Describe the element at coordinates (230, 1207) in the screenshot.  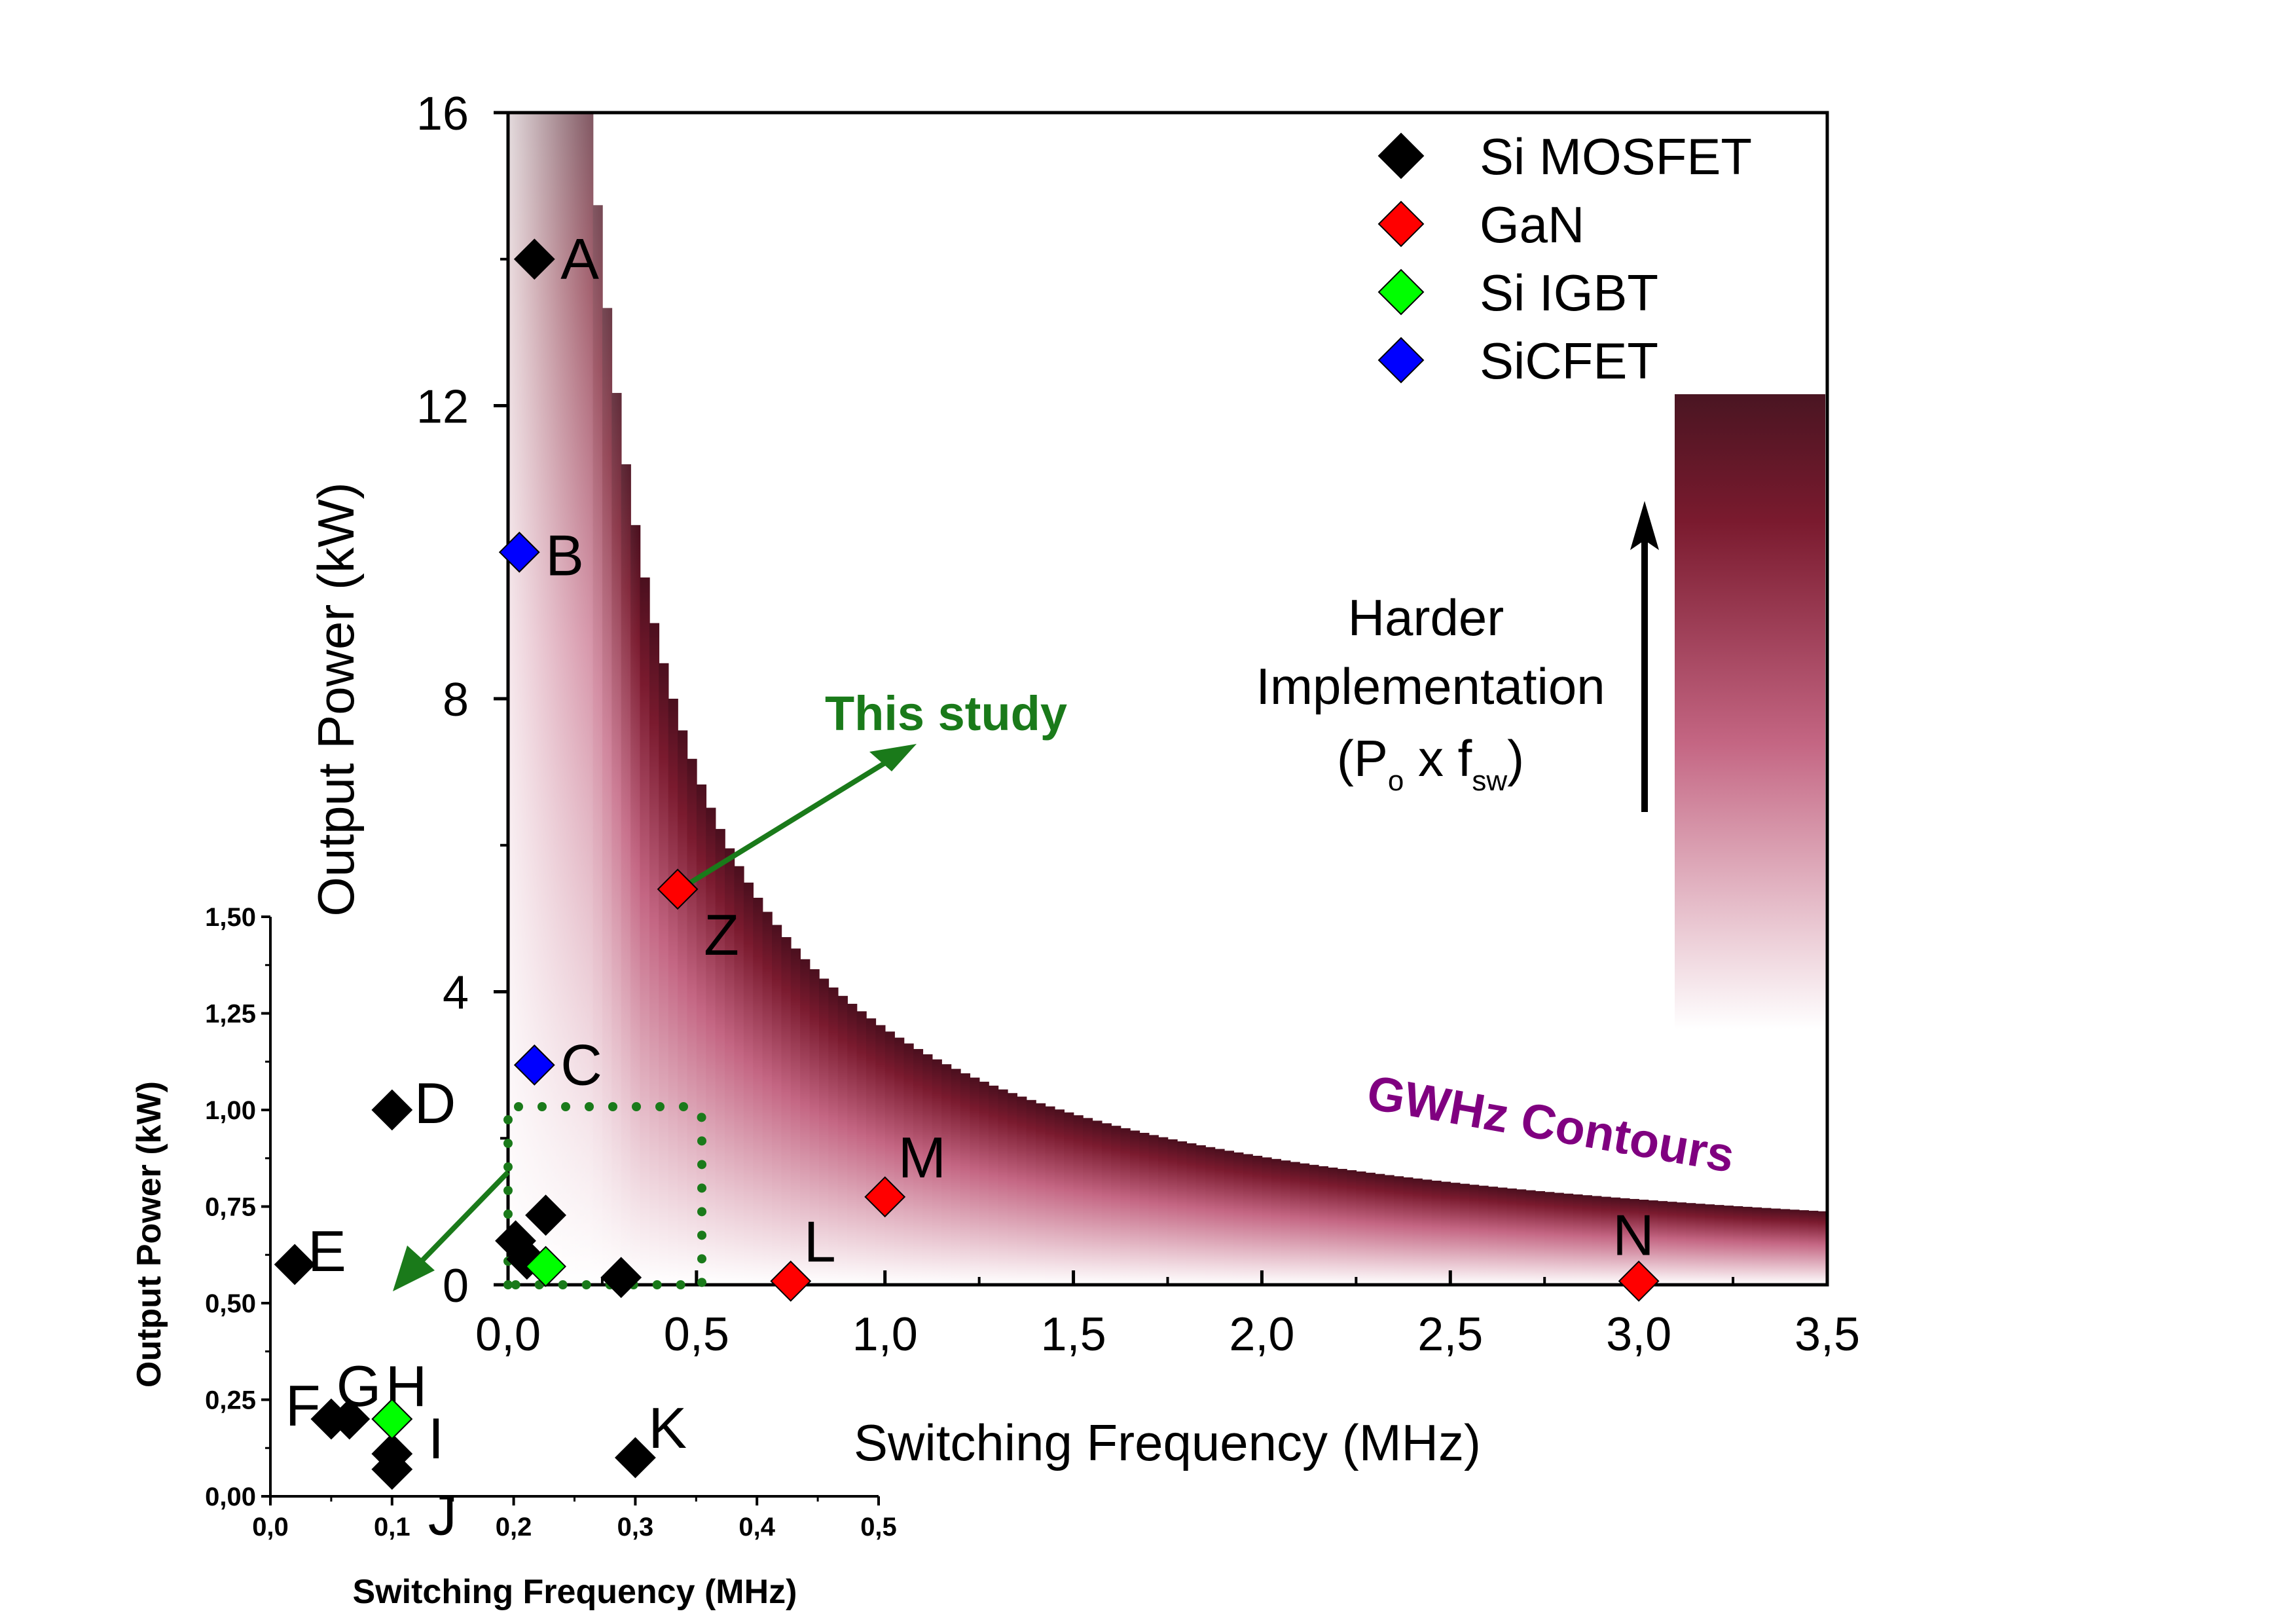
I see `inset-y-tick-label: 0,75` at that location.